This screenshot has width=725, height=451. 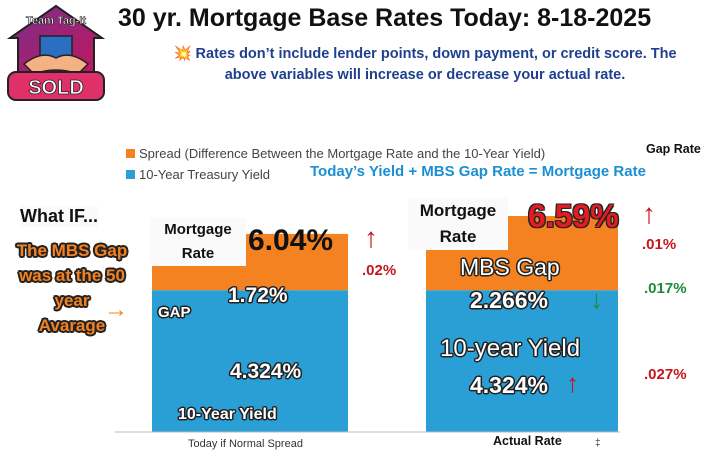 I want to click on right-yield-value: 4.324%, so click(x=509, y=385).